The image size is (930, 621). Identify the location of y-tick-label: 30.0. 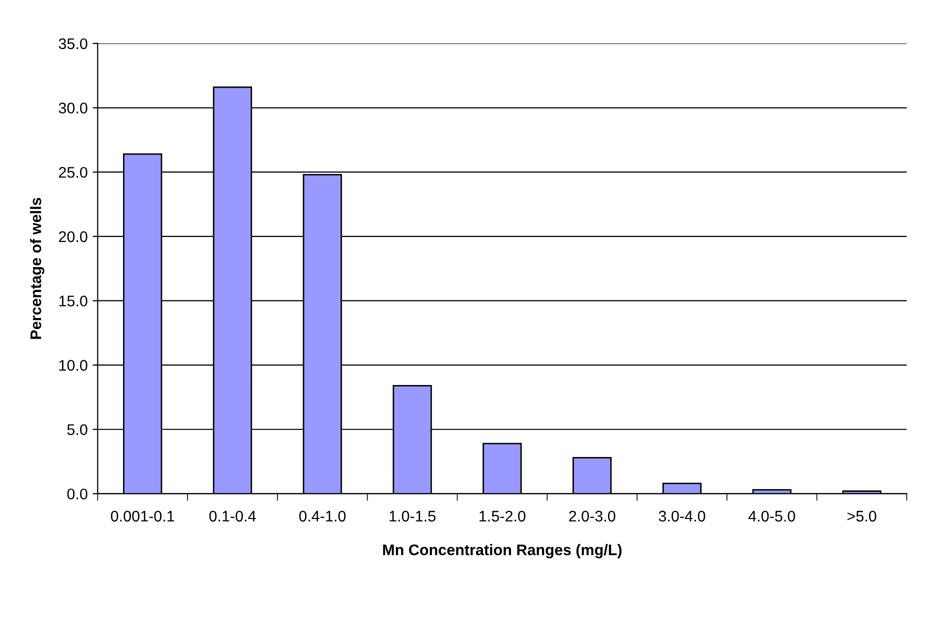
(73, 108).